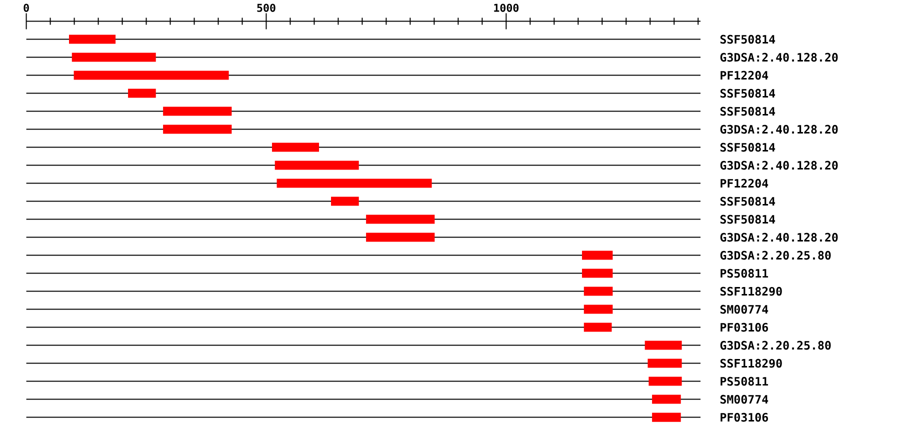  I want to click on x-tick-label: 1000, so click(506, 8).